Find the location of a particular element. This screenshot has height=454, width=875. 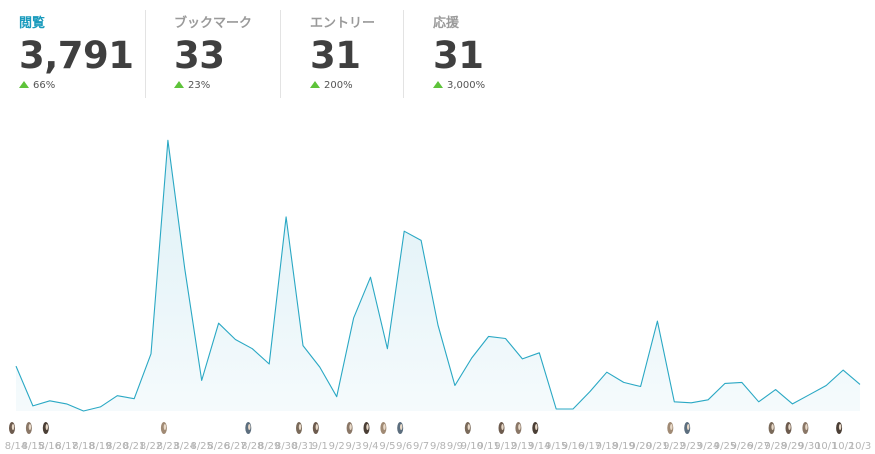

x-tick-label: 8/18 is located at coordinates (83, 446).